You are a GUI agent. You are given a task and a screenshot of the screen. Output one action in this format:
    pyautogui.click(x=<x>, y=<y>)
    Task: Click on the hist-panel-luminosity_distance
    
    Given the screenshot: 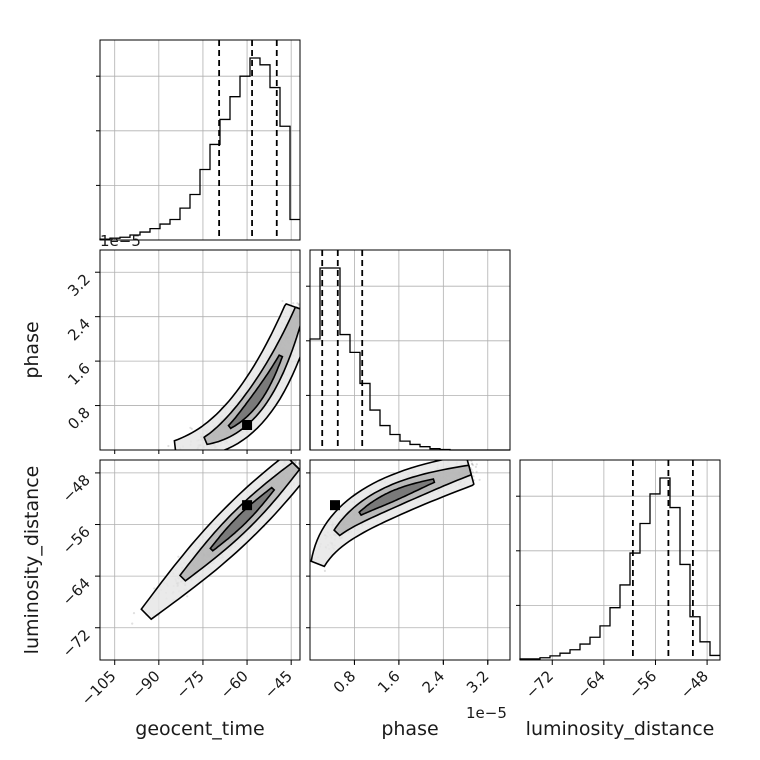 What is the action you would take?
    pyautogui.click(x=618, y=560)
    